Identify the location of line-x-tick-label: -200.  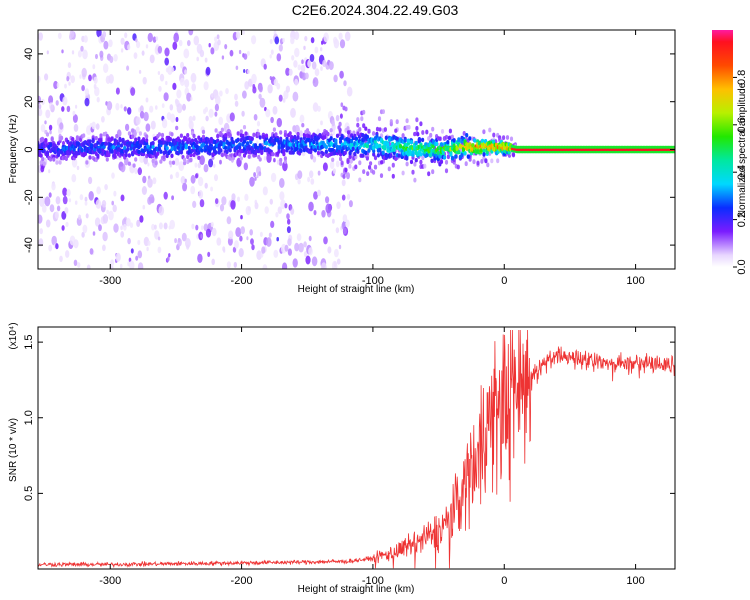
(242, 581).